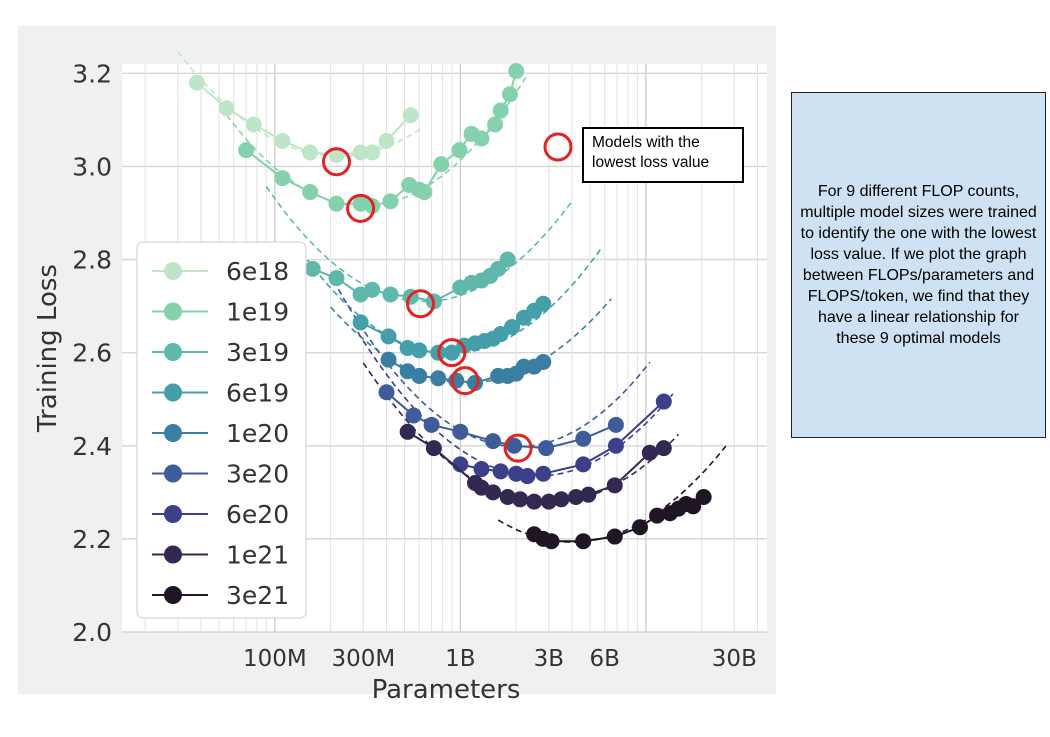 The height and width of the screenshot is (737, 1050). I want to click on series-1e19, so click(381, 138).